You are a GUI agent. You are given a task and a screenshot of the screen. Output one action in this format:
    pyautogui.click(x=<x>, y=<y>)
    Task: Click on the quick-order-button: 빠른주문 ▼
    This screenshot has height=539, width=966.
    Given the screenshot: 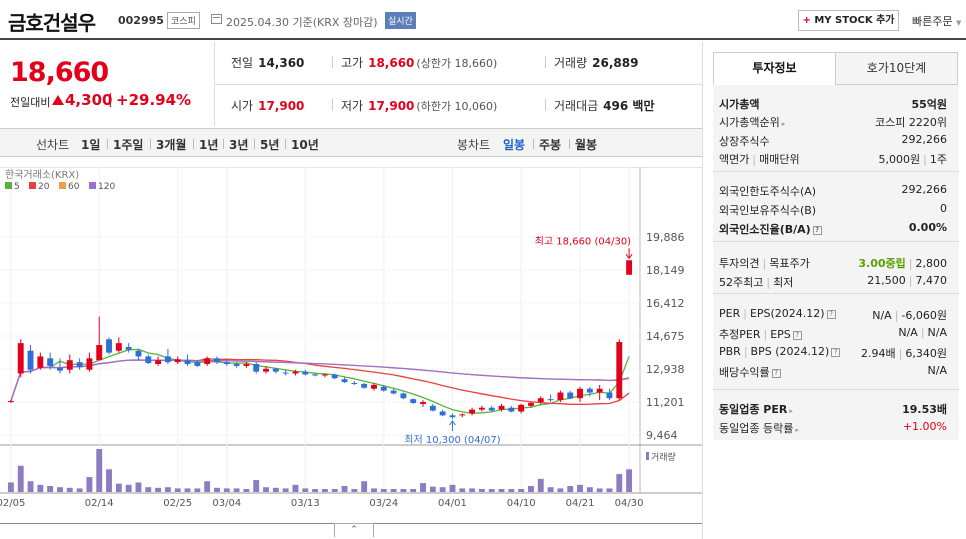 What is the action you would take?
    pyautogui.click(x=936, y=21)
    